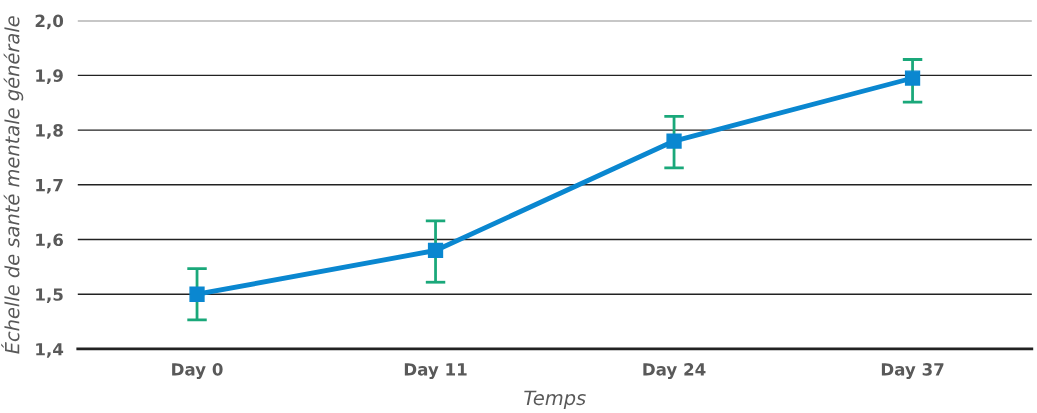 This screenshot has height=413, width=1037. What do you see at coordinates (50, 350) in the screenshot?
I see `y-tick-label: 1,4` at bounding box center [50, 350].